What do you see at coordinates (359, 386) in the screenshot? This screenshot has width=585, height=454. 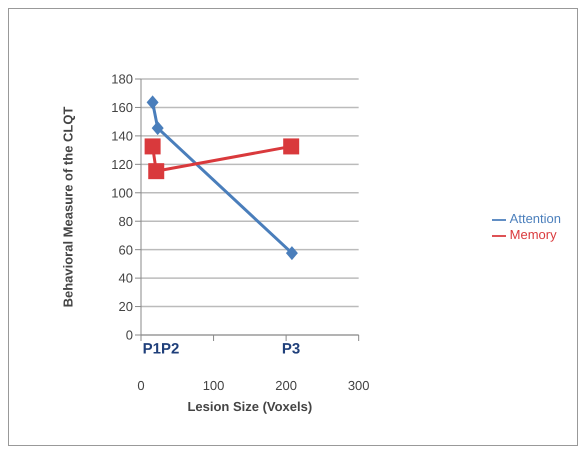 I see `x-tick-label: 300` at bounding box center [359, 386].